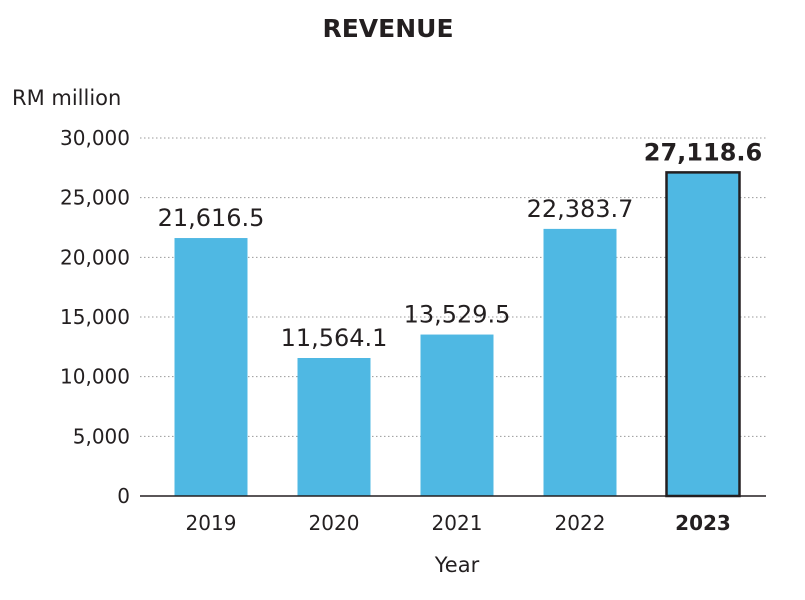 The width and height of the screenshot is (805, 600). Describe the element at coordinates (211, 523) in the screenshot. I see `x-tick-label-2019: 2019` at that location.